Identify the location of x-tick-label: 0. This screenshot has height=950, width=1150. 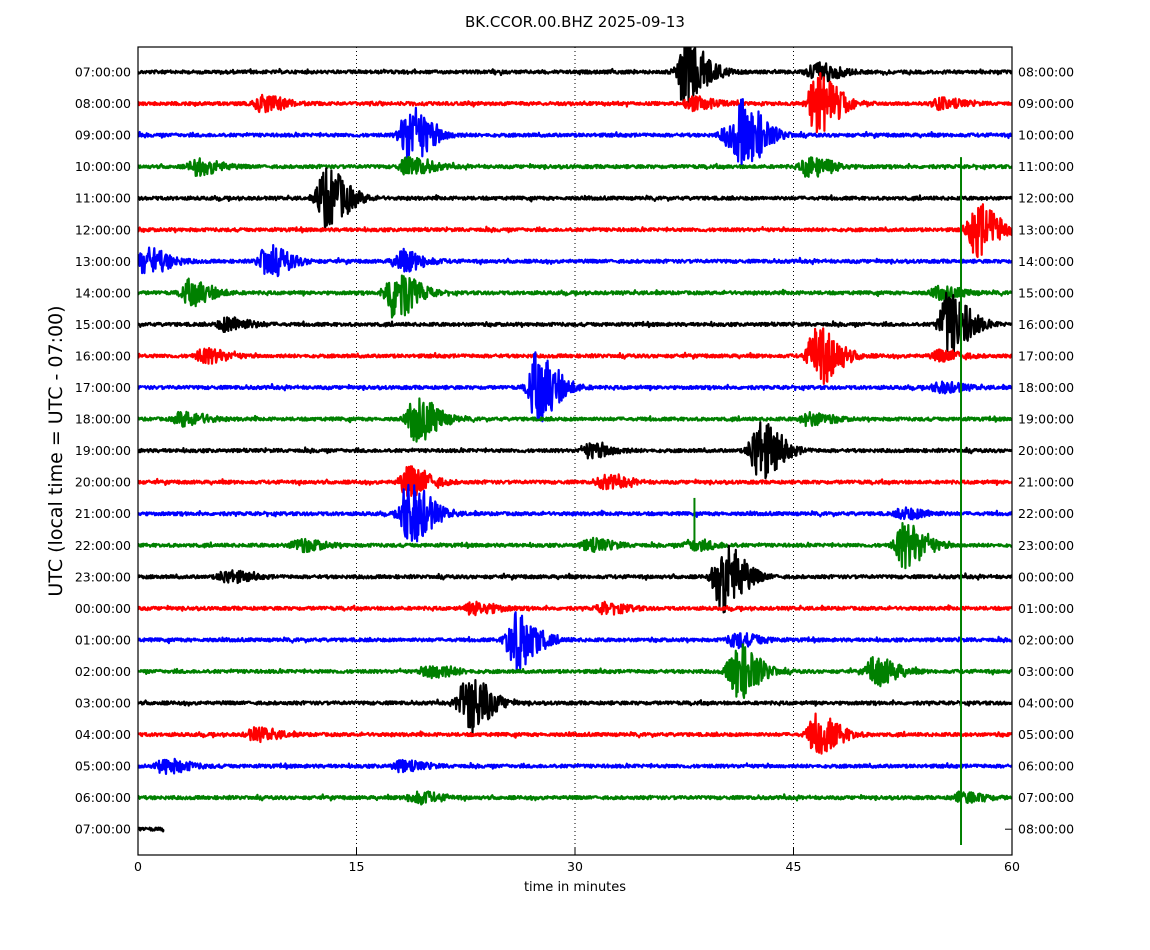
(138, 866).